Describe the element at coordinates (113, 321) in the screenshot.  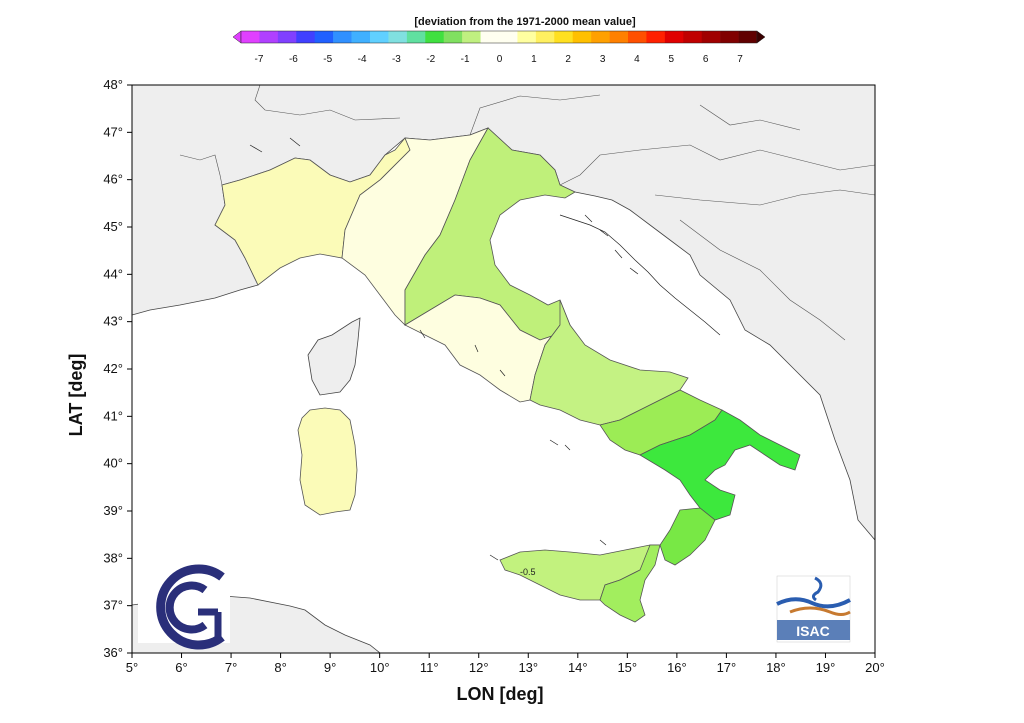
I see `lat-tick-label: 43°` at that location.